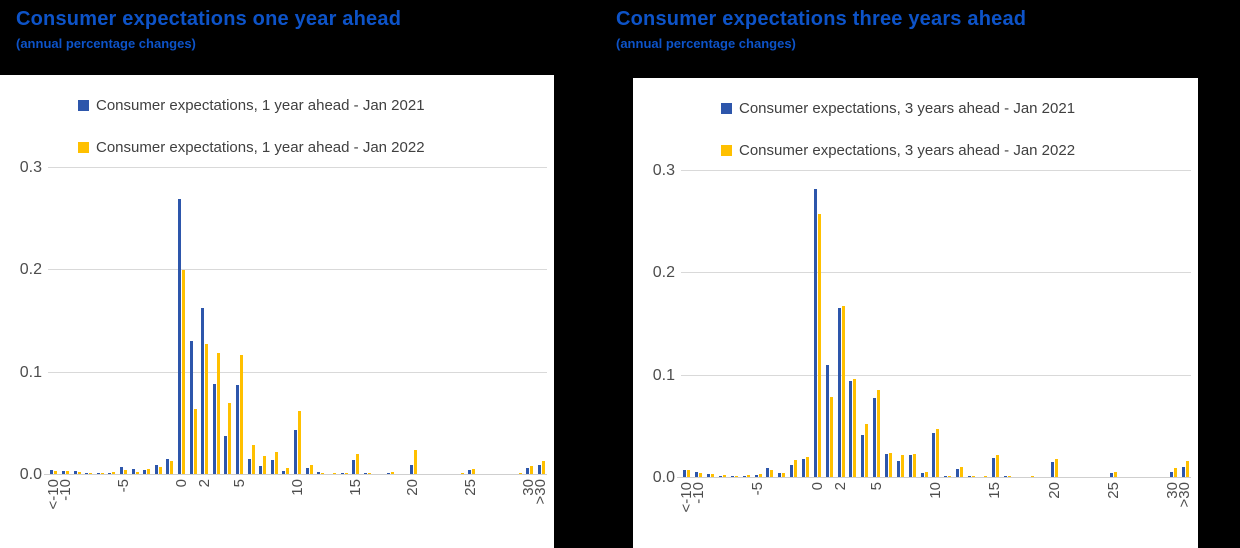 Image resolution: width=1240 pixels, height=548 pixels. What do you see at coordinates (106, 43) in the screenshot?
I see `left-chart-subtitle: (annual percentage changes)` at bounding box center [106, 43].